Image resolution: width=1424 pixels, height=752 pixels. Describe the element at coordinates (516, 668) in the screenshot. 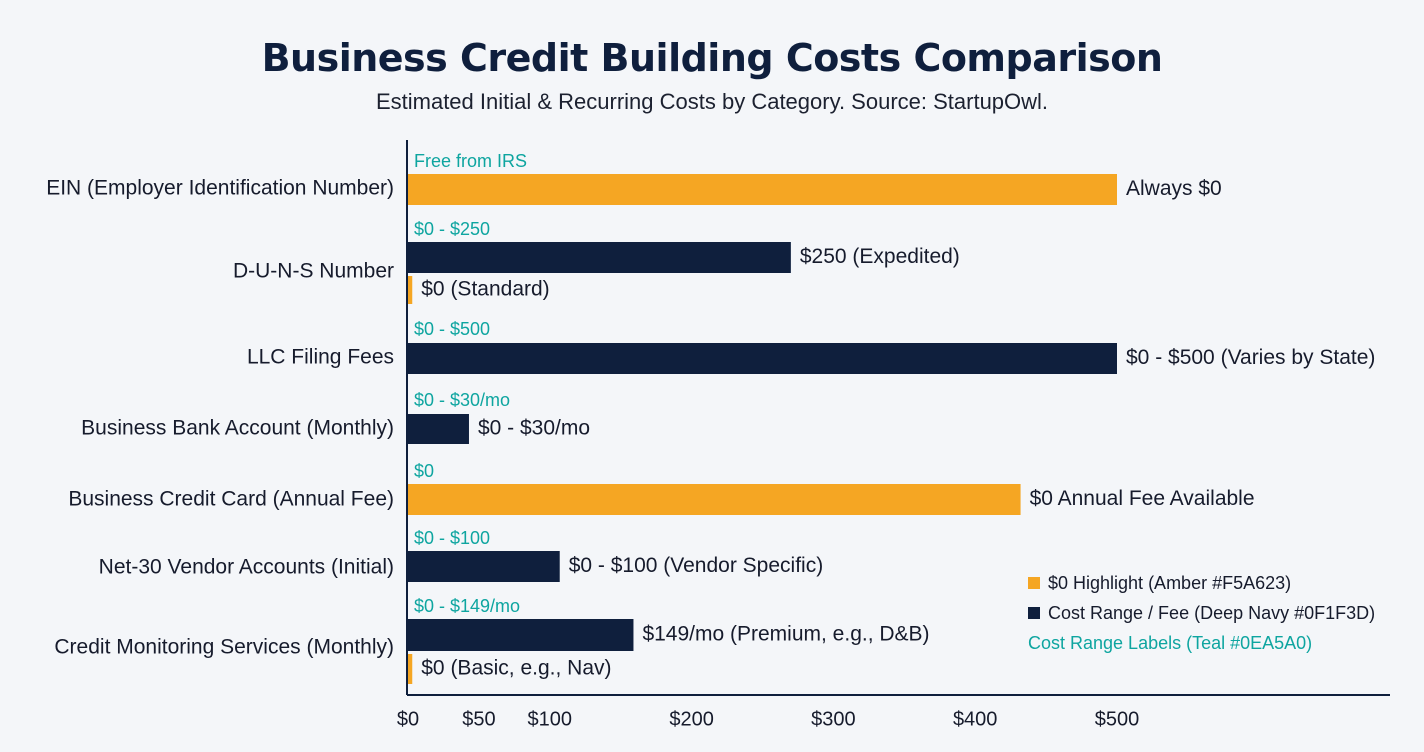

I see `bar-value-label: $0 (Basic, e.g., Nav)` at that location.